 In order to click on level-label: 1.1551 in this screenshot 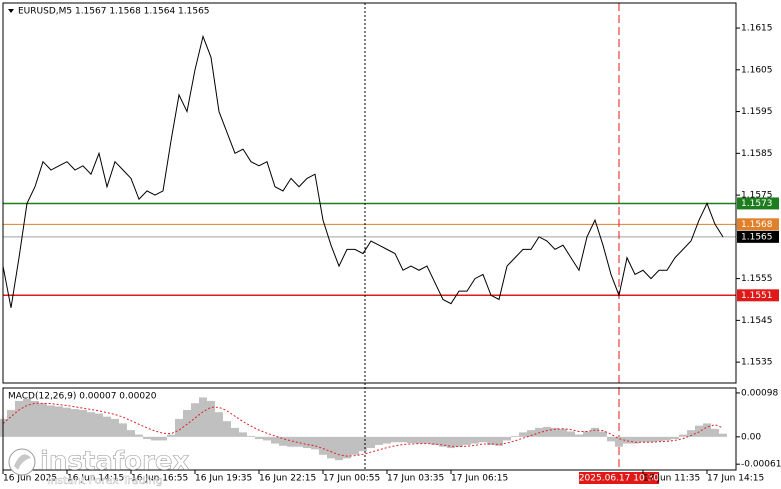, I will do `click(757, 296)`.